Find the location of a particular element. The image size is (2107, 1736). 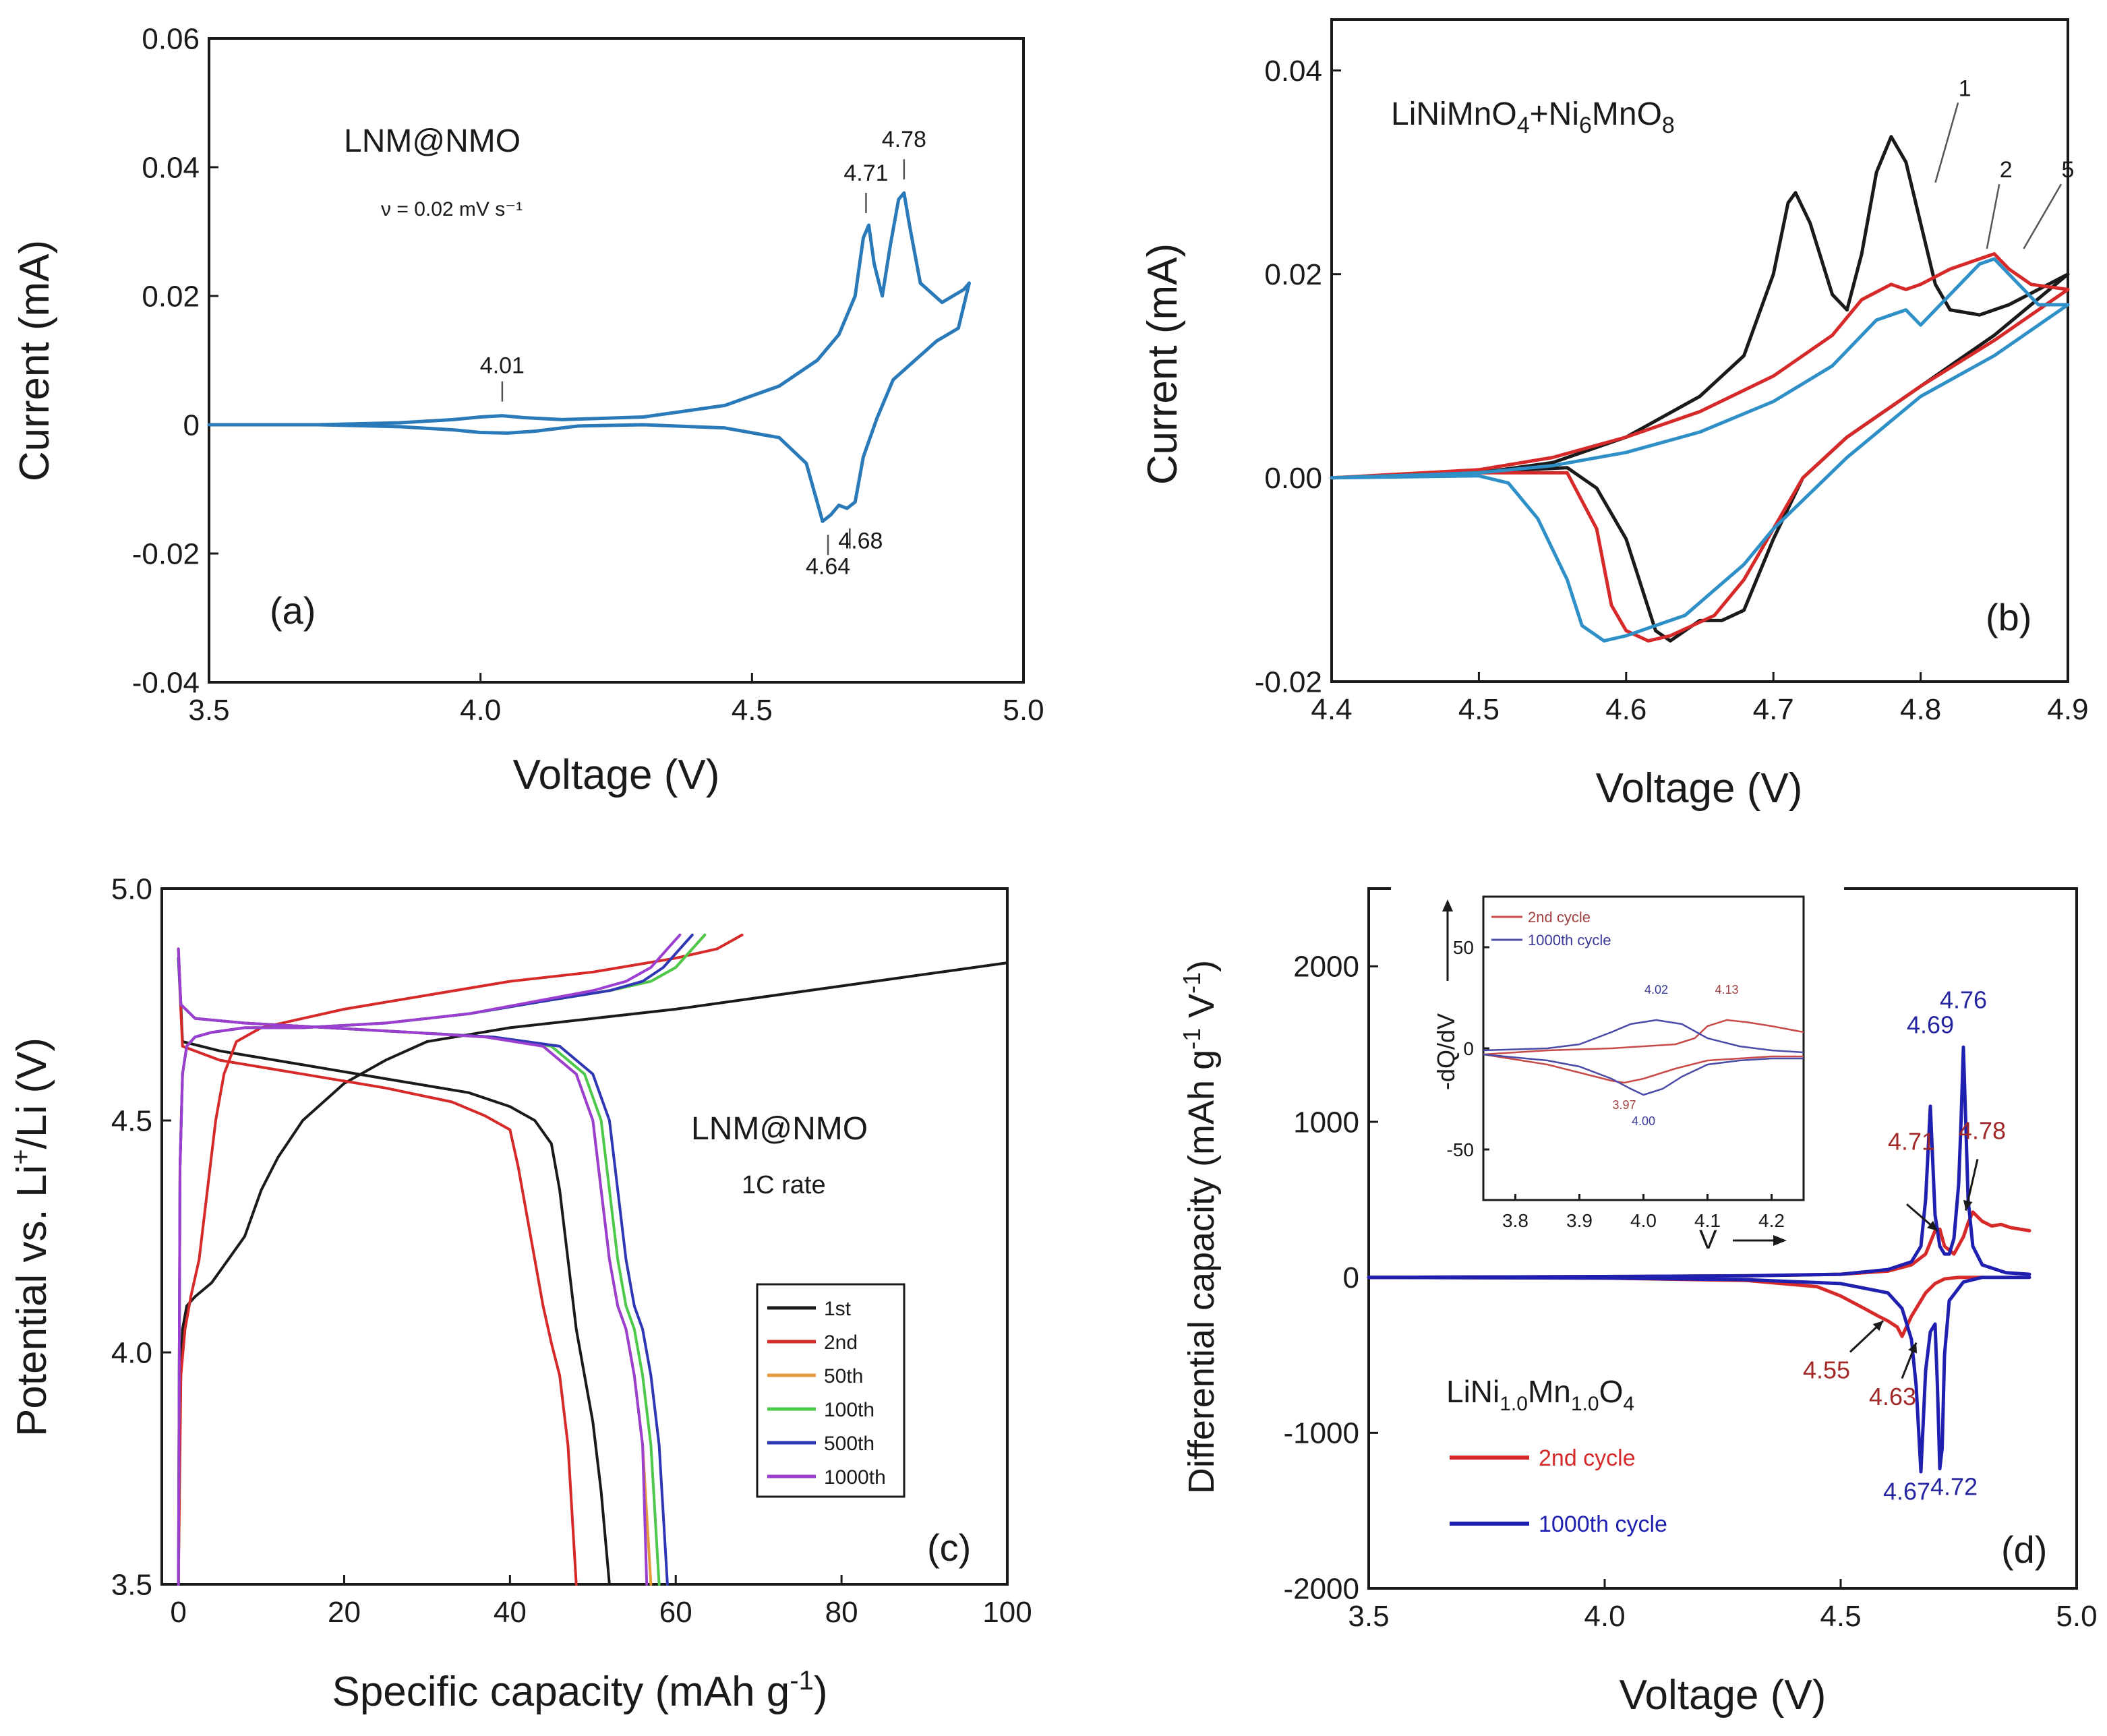

peak-label: 4.71 is located at coordinates (865, 173).